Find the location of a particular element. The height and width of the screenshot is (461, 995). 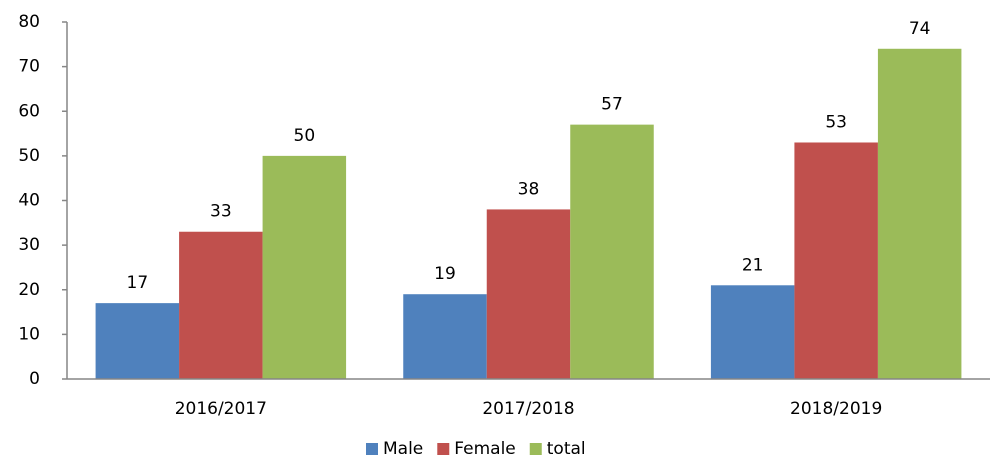

data-label: 33 is located at coordinates (221, 212).